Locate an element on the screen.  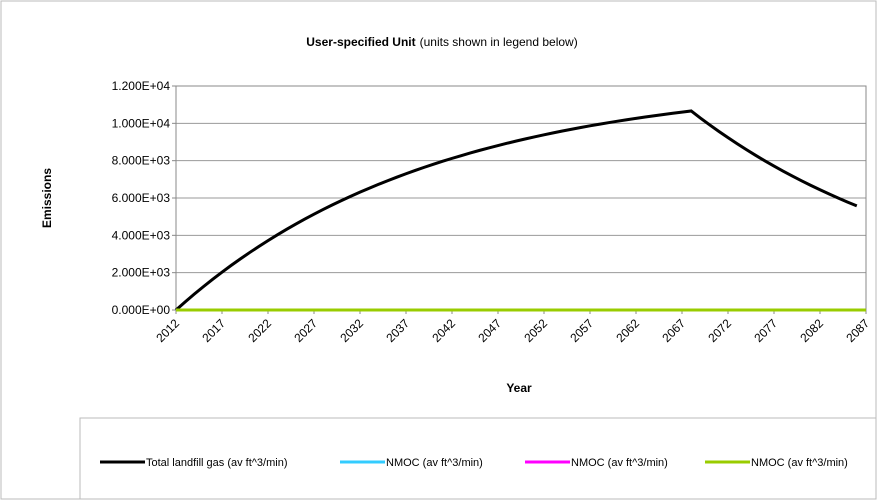
x-axis-label: Year is located at coordinates (519, 388).